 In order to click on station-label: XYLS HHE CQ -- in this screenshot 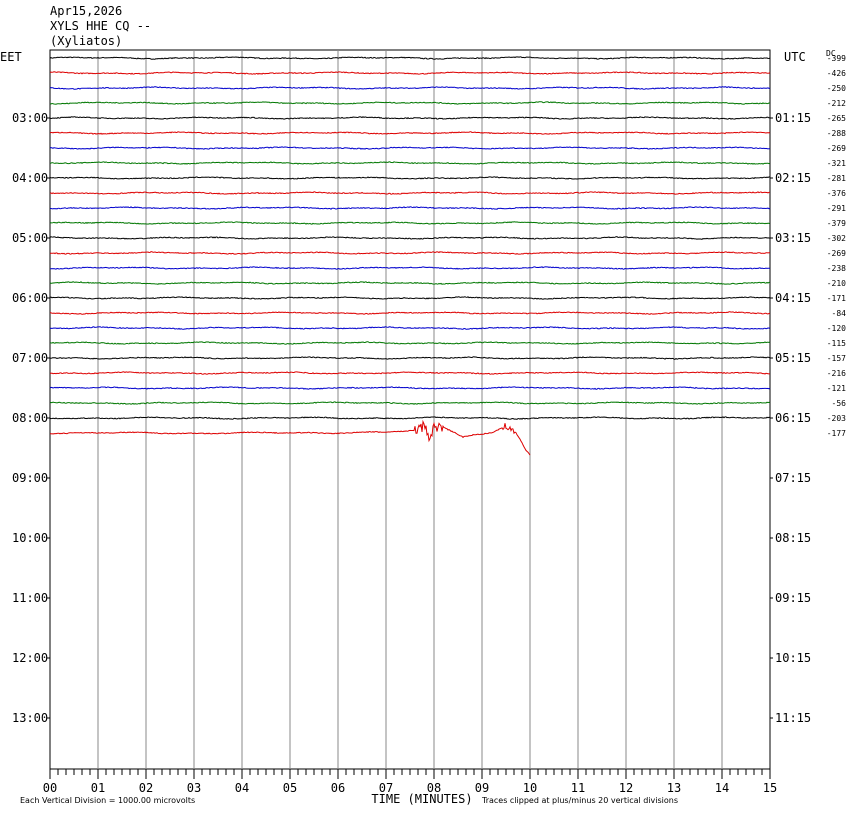, I will do `click(101, 26)`.